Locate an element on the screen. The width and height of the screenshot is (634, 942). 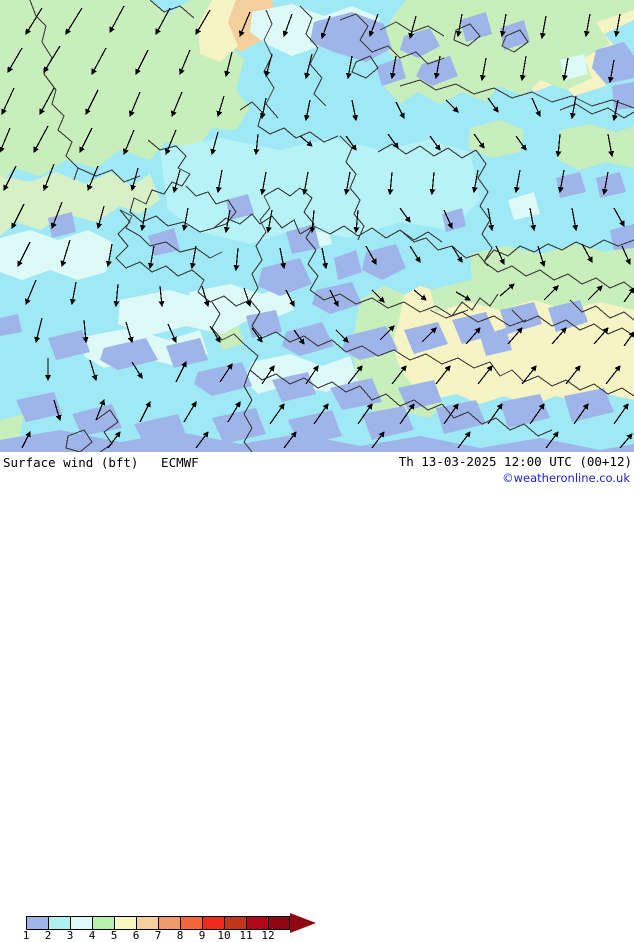
bft1-bl6 is located at coordinates (356, 394).